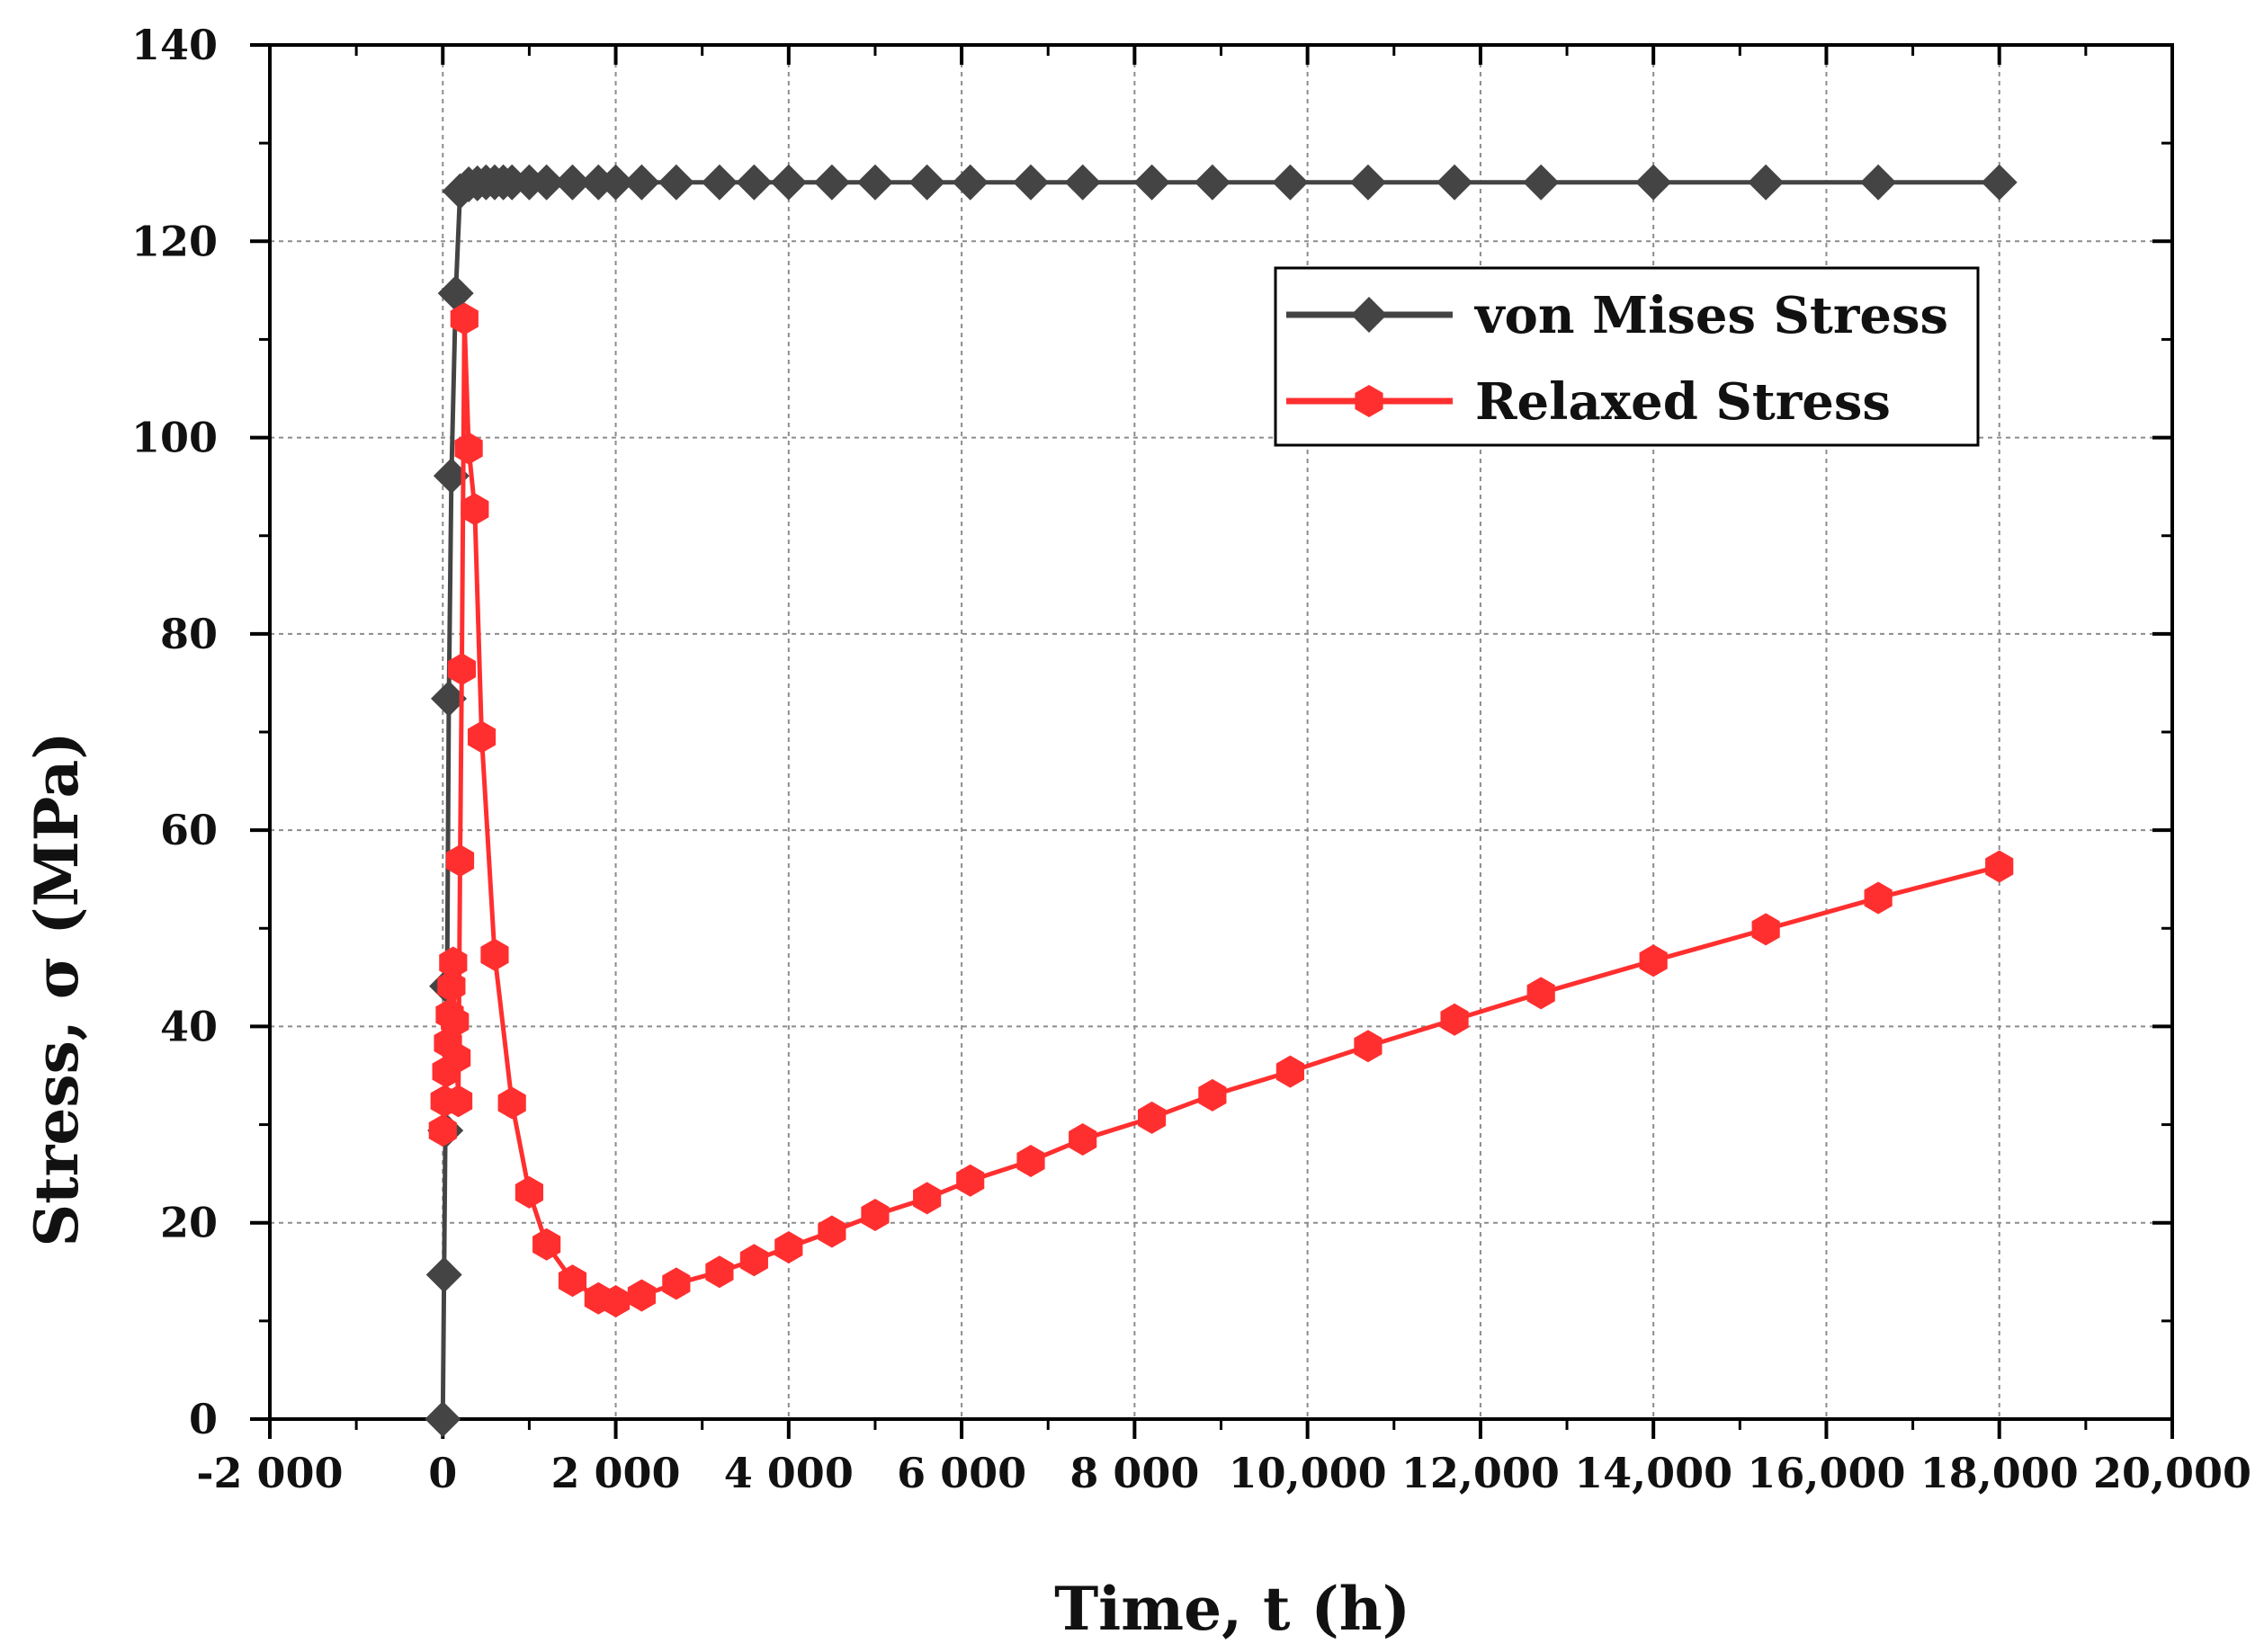 This screenshot has height=1652, width=2264. Describe the element at coordinates (189, 830) in the screenshot. I see `y-tick-label: 60` at that location.